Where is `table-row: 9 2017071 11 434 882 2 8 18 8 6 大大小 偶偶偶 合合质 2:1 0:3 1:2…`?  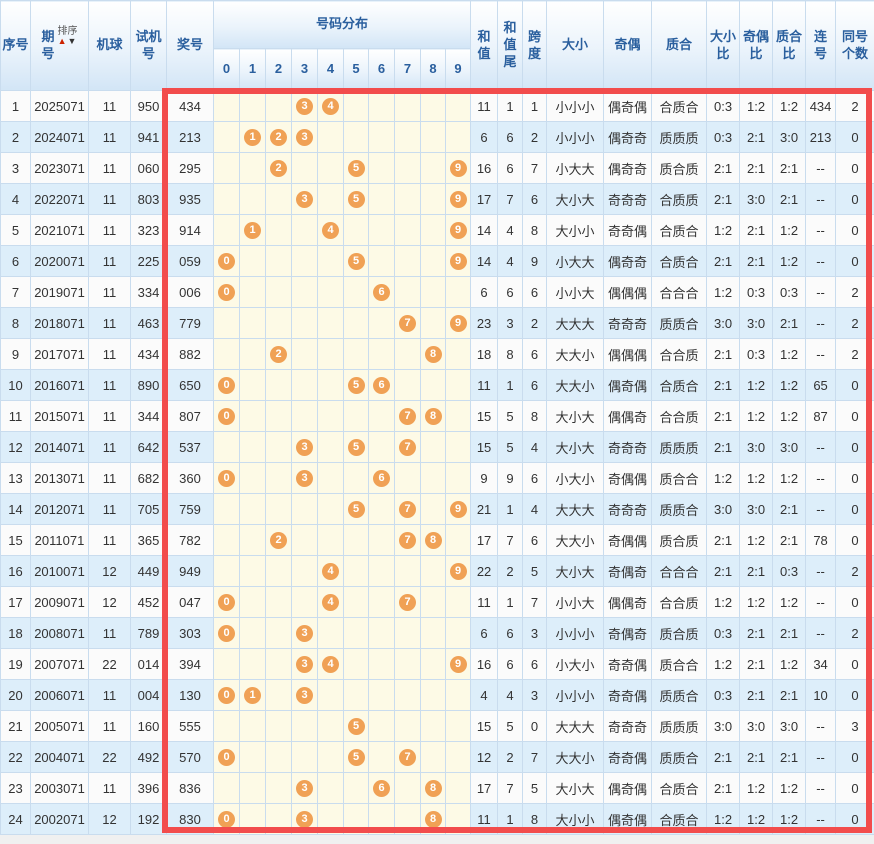
table-row: 9 2017071 11 434 882 2 8 18 8 6 大大小 偶偶偶 合合质 2:1 0:3 1:2… is located at coordinates (437, 354).